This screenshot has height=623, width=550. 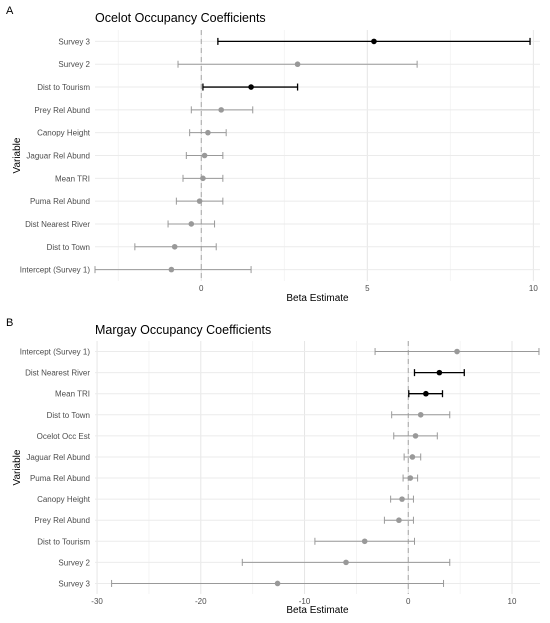 What do you see at coordinates (97, 601) in the screenshot?
I see `x-tick-label: -30` at bounding box center [97, 601].